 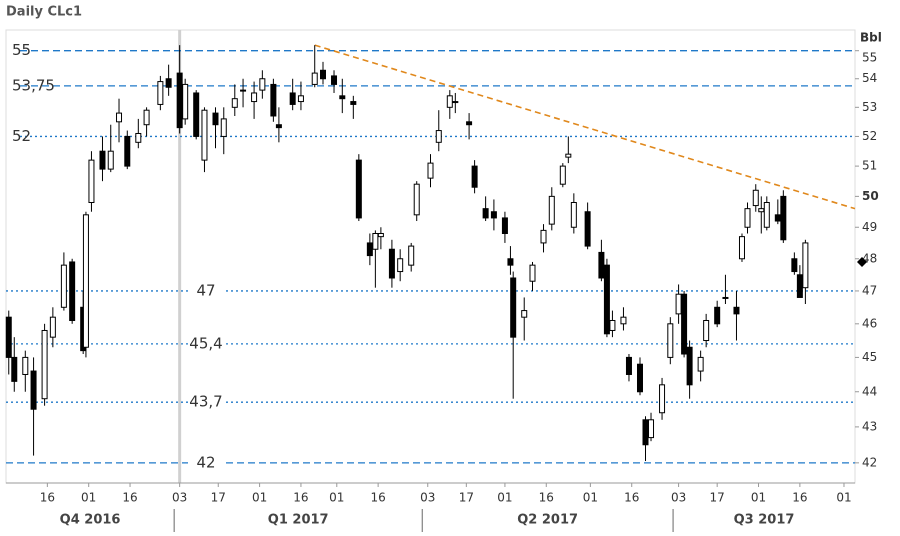 What do you see at coordinates (33, 85) in the screenshot?
I see `level-label: 53,75` at bounding box center [33, 85].